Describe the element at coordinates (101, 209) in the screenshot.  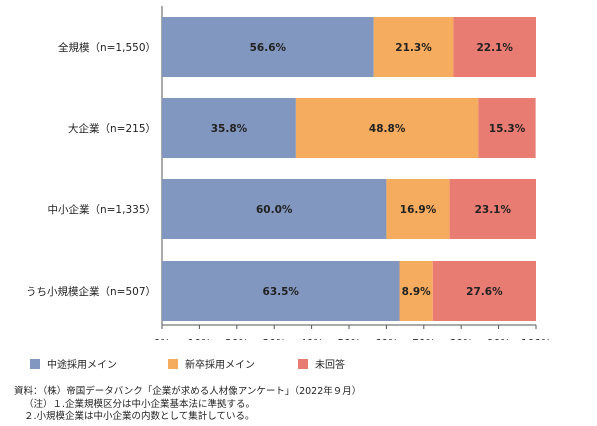
I see `category-label: 中小企業（n=1,335）` at that location.